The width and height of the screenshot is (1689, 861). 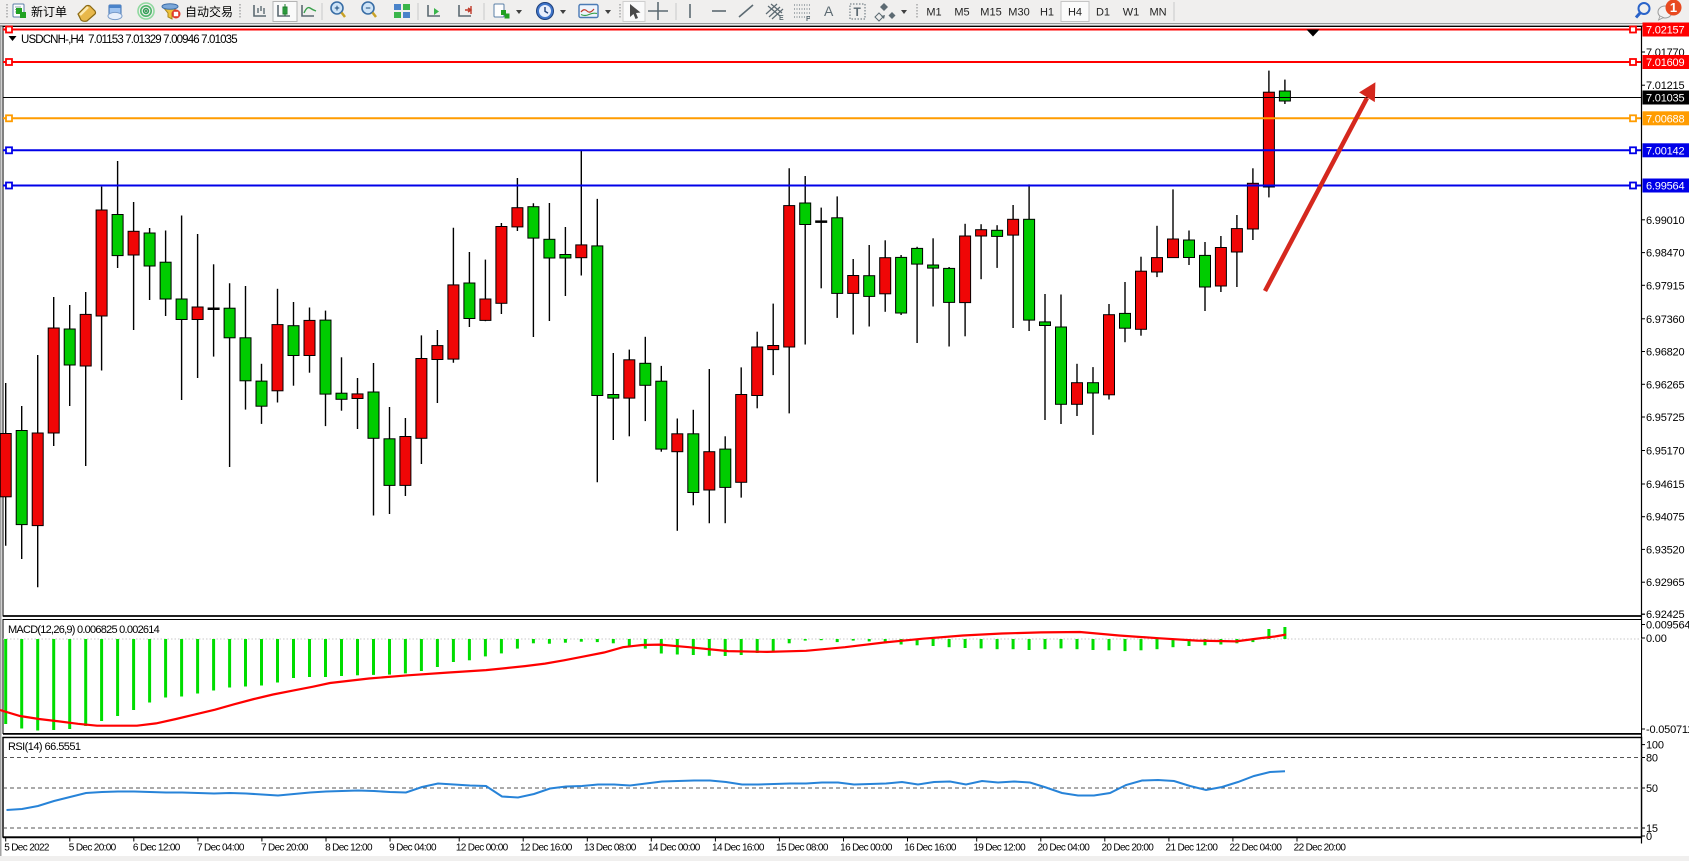 I want to click on svg-text: 8 Dec 12:00, so click(x=349, y=848).